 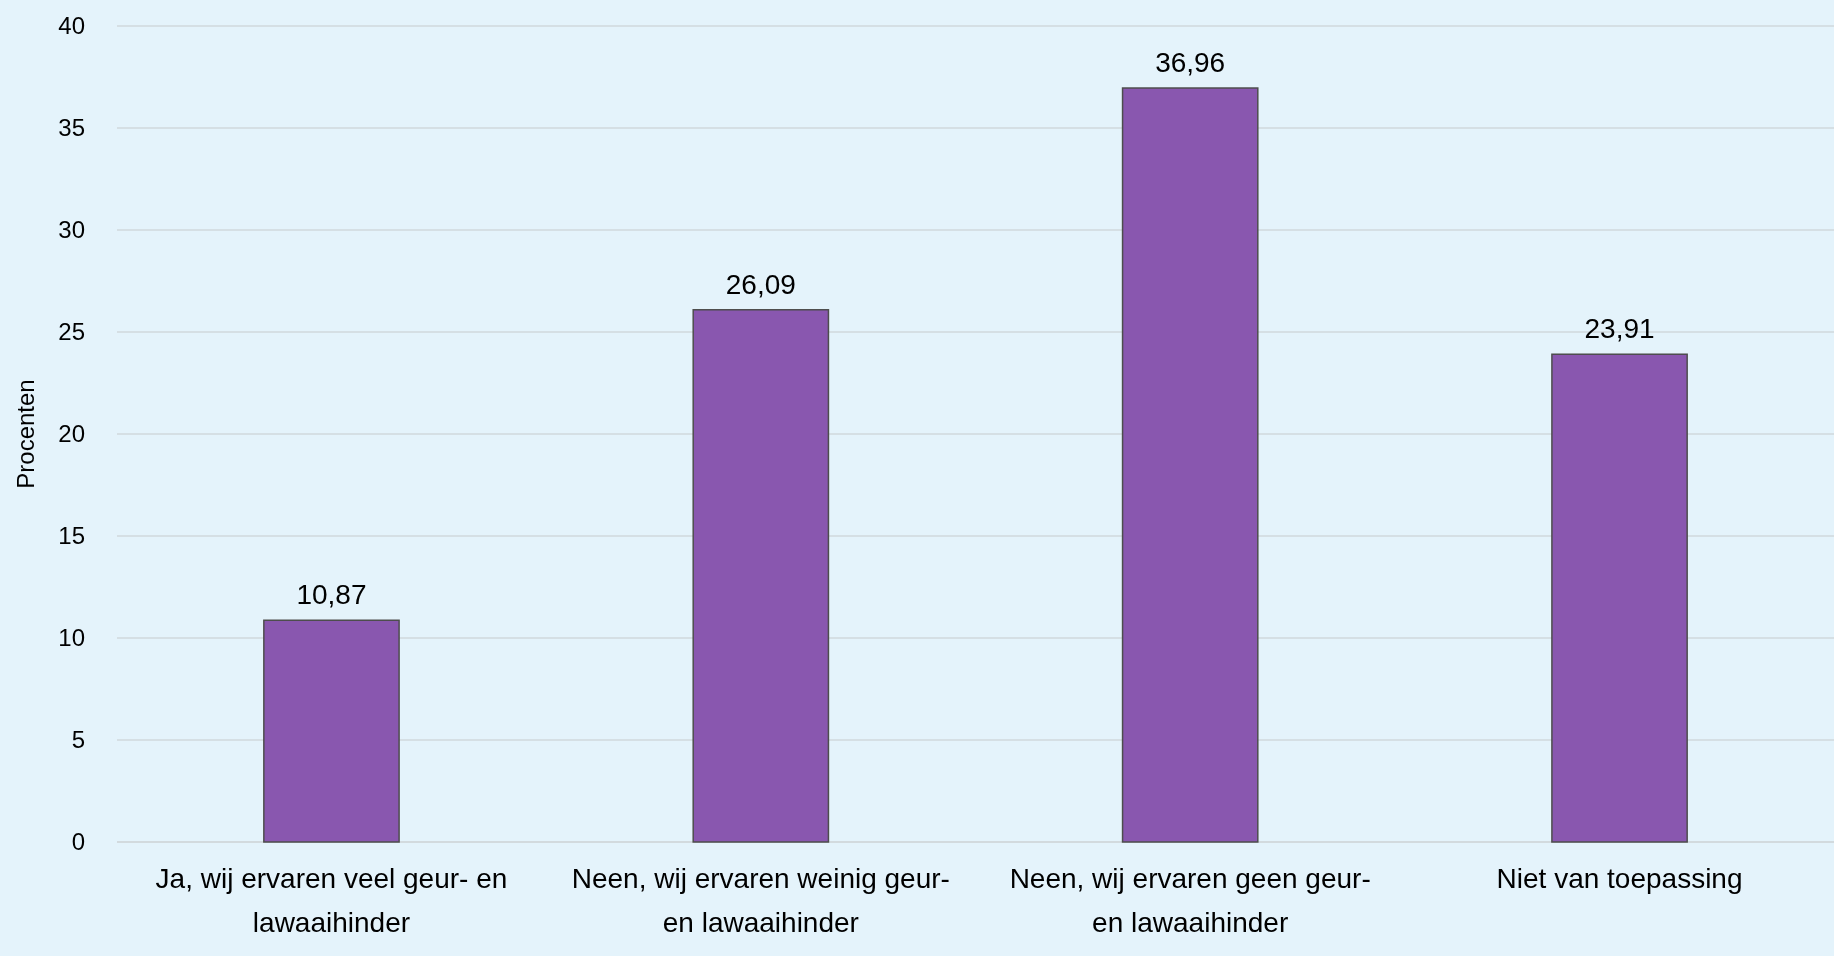 What do you see at coordinates (760, 284) in the screenshot?
I see `data-label: 26,09` at bounding box center [760, 284].